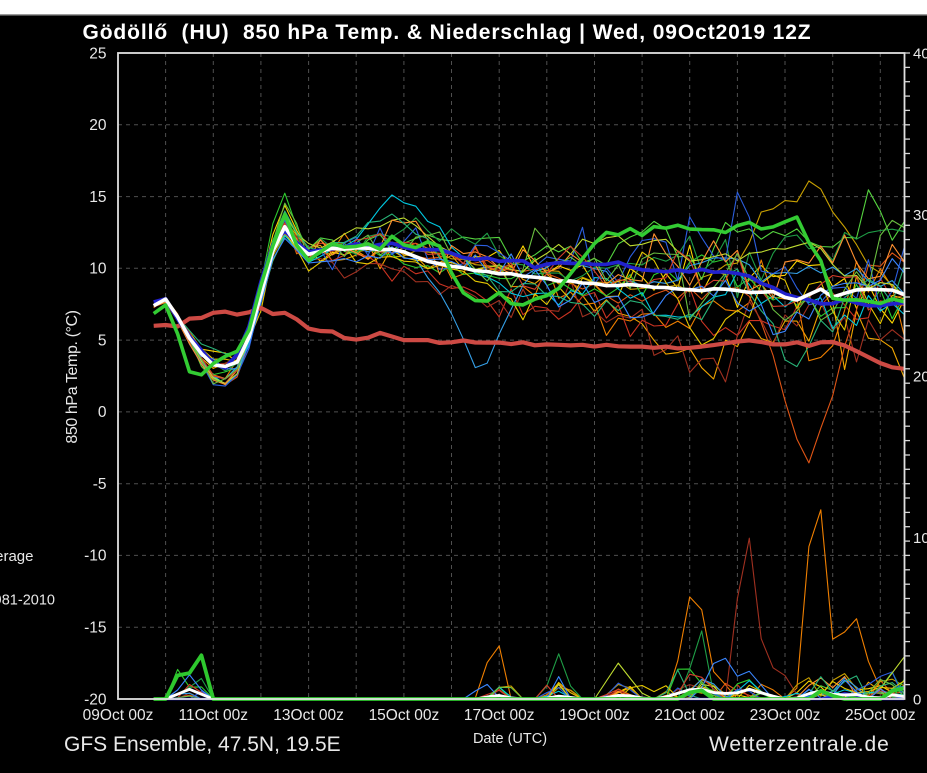 Image resolution: width=927 pixels, height=773 pixels. I want to click on svg-text: 17Oct 00z, so click(499, 715).